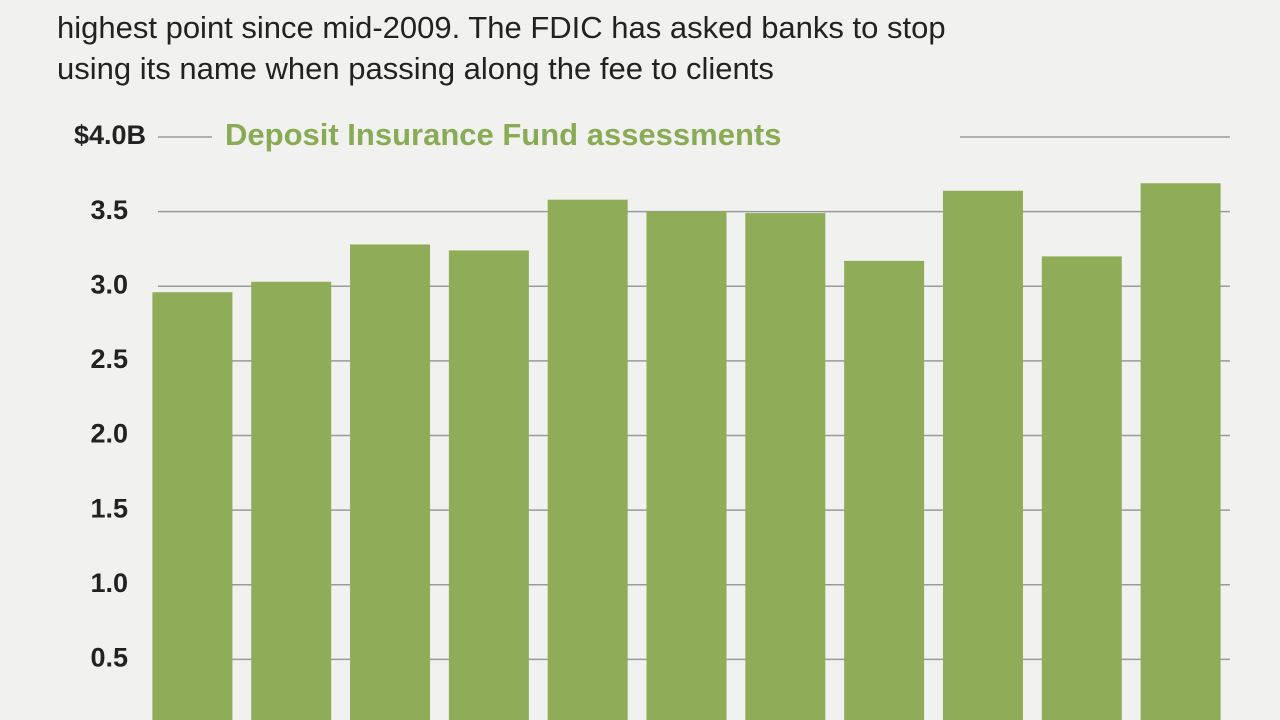 The height and width of the screenshot is (720, 1280). What do you see at coordinates (109, 508) in the screenshot?
I see `y-tick-label: 1.5` at bounding box center [109, 508].